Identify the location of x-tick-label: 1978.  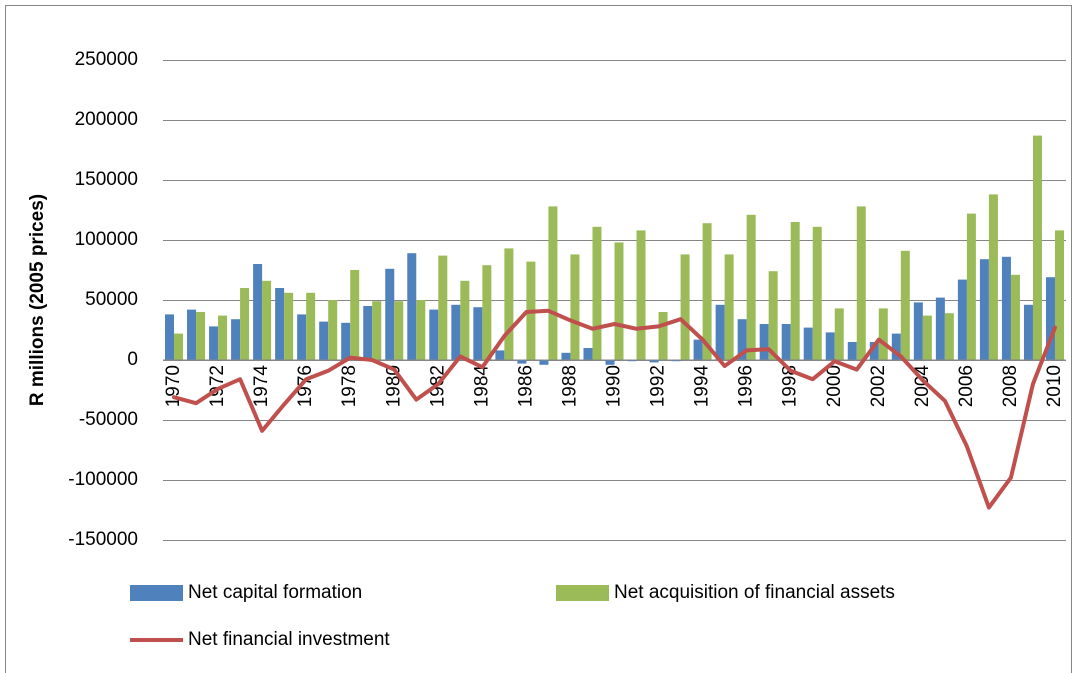
(349, 386).